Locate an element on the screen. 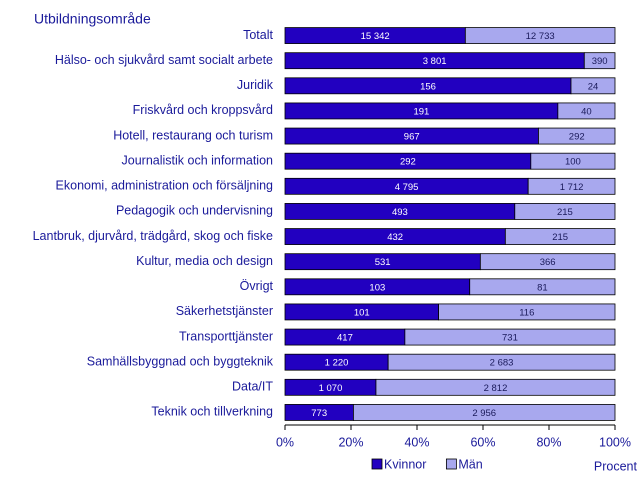 The height and width of the screenshot is (481, 643). value-label: 2 812 is located at coordinates (496, 388).